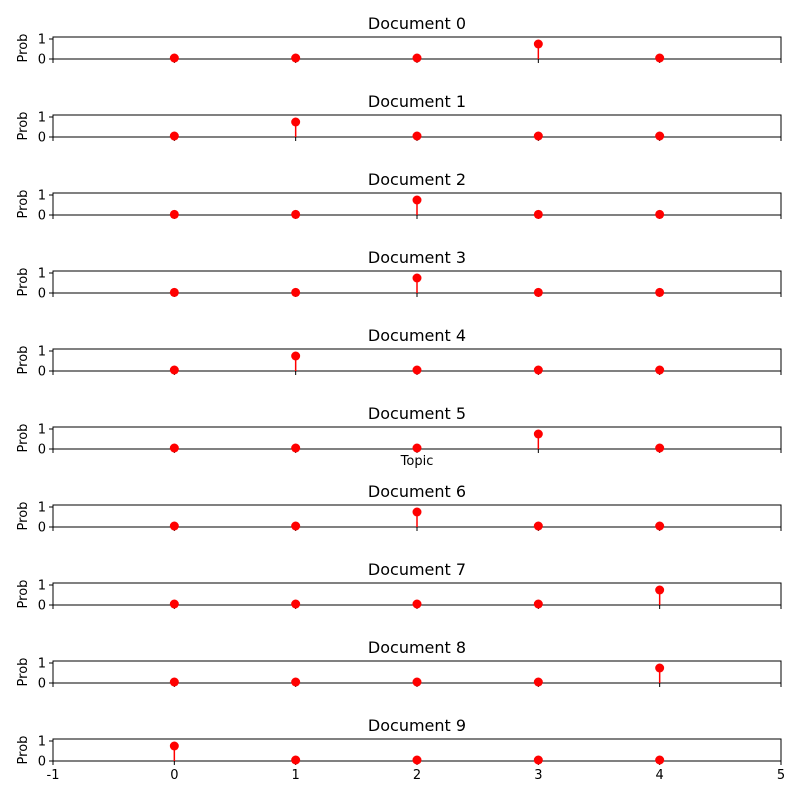 This screenshot has width=800, height=800. What do you see at coordinates (417, 569) in the screenshot?
I see `subplot-title: Document 7` at bounding box center [417, 569].